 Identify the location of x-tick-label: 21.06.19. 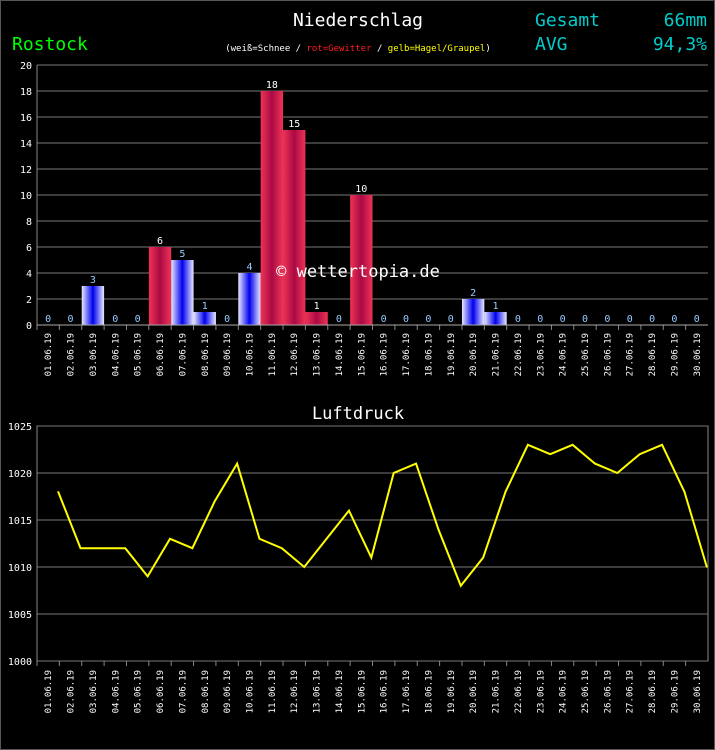
(497, 691).